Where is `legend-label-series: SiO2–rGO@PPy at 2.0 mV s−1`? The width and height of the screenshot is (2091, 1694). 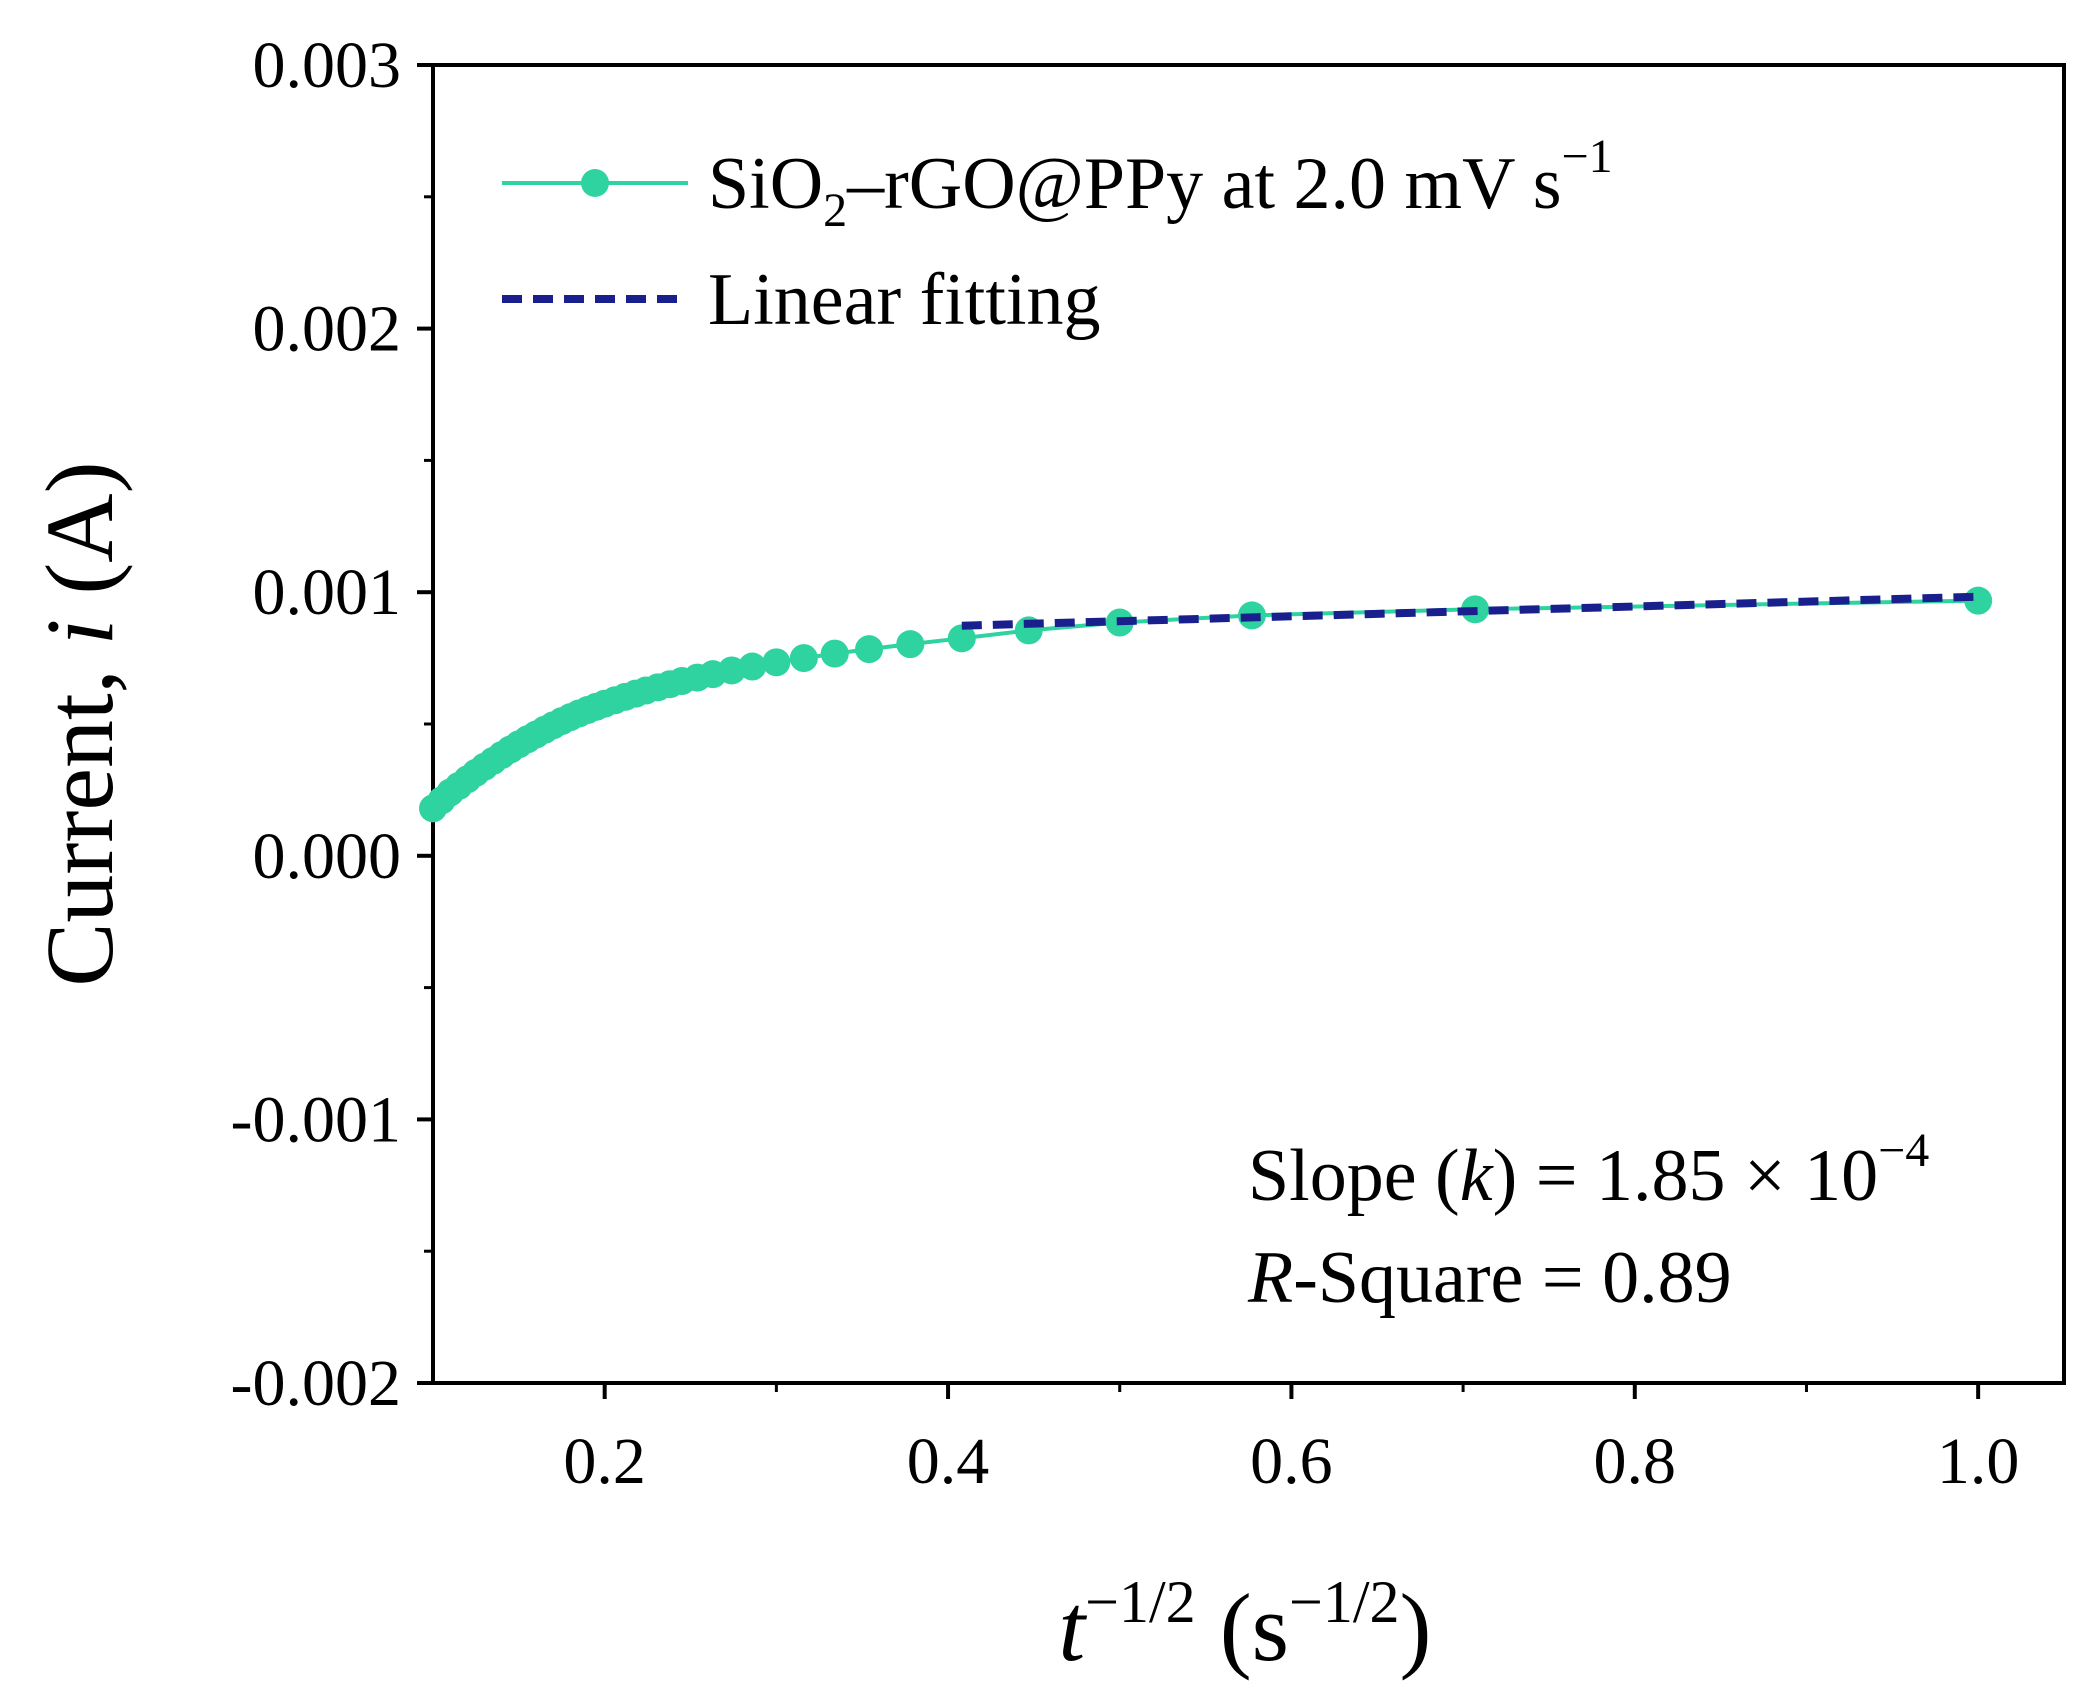
legend-label-series: SiO2–rGO@PPy at 2.0 mV s−1 is located at coordinates (1160, 183).